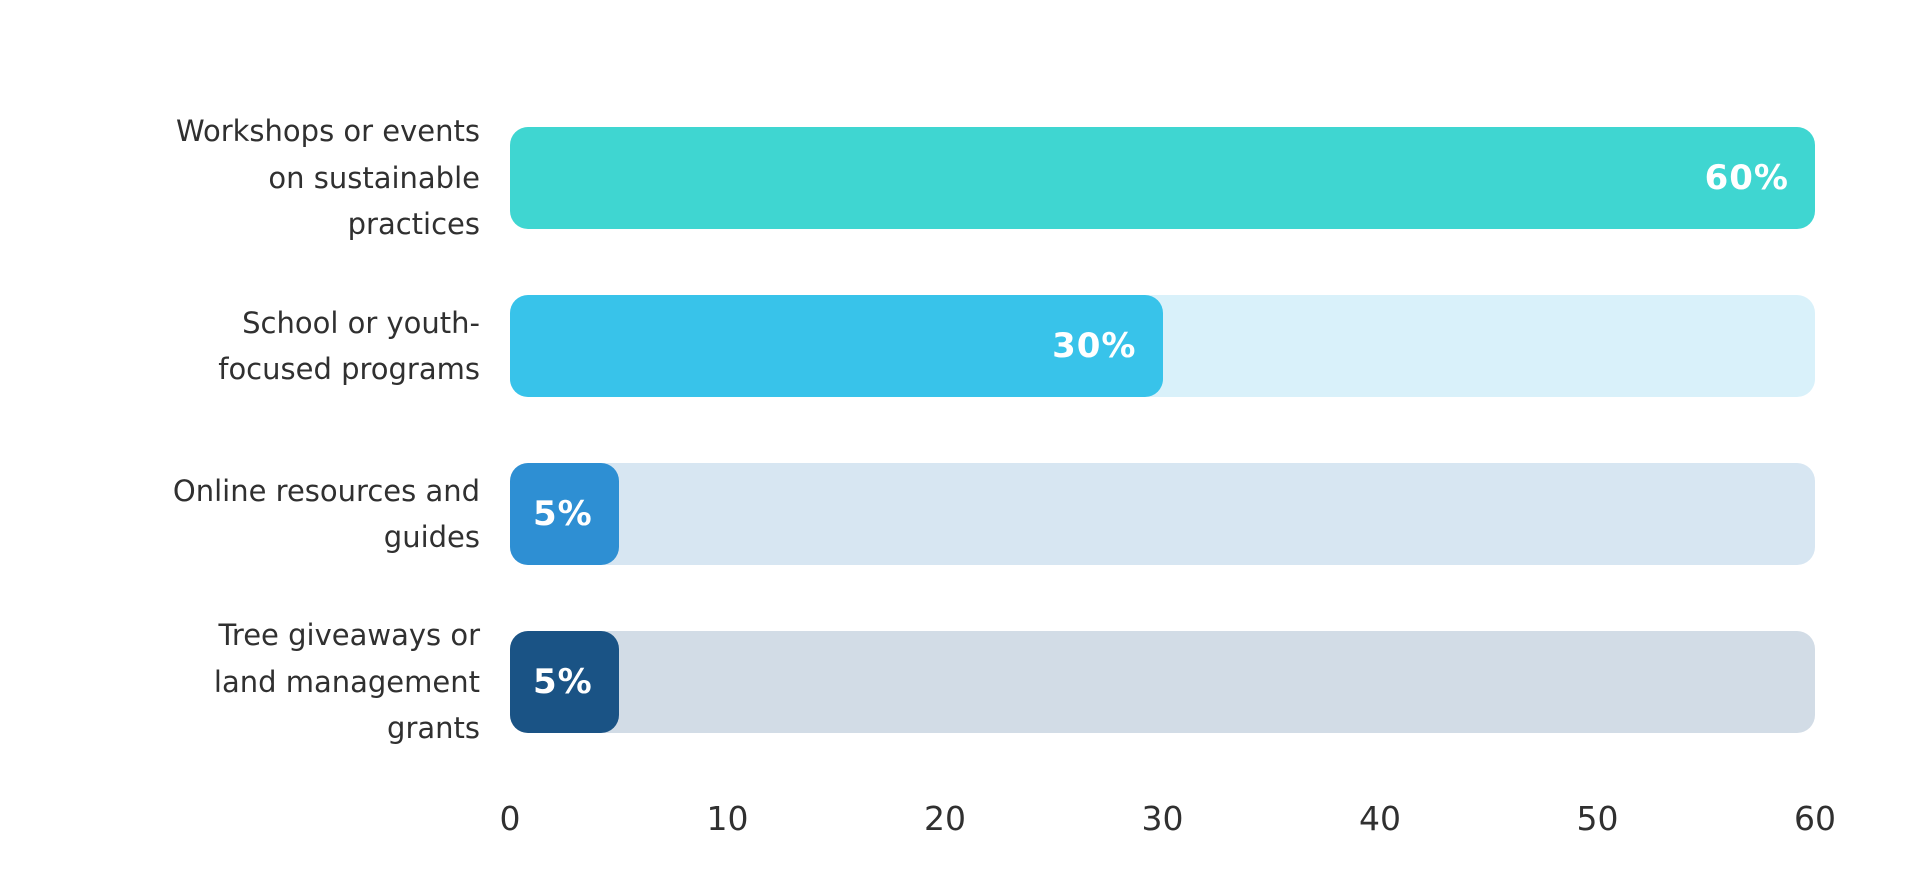  I want to click on bar-track: 60%, so click(1162, 178).